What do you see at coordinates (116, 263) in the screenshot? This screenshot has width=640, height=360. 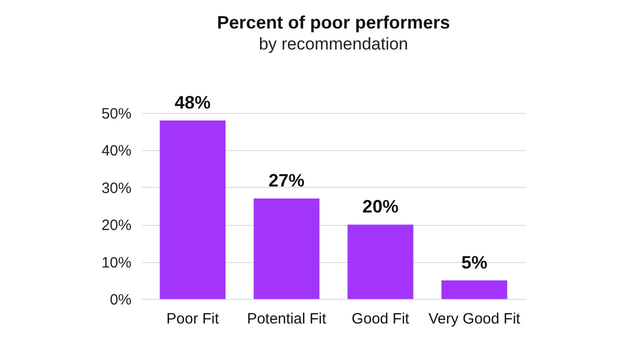 I see `y-tick-label: 10%` at bounding box center [116, 263].